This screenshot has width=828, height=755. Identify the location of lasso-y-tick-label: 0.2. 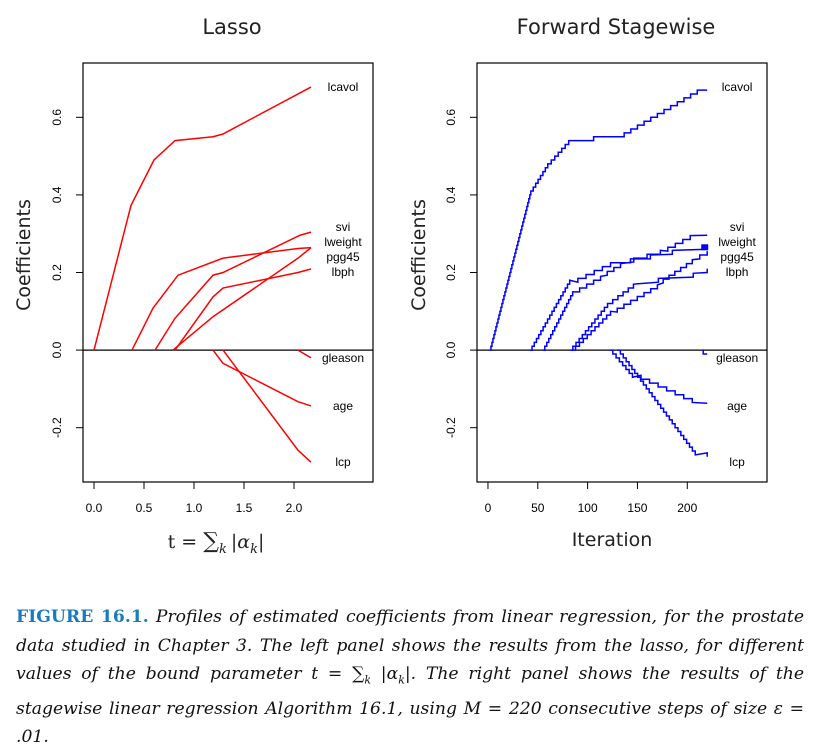
(57, 272).